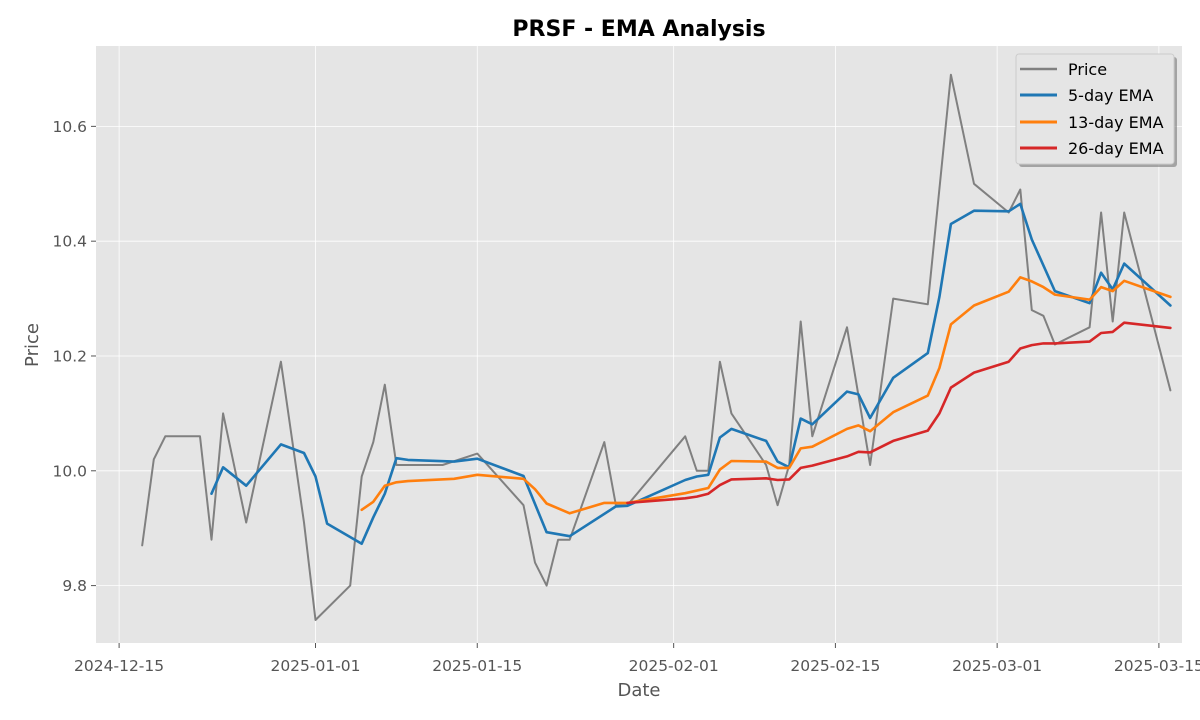  Describe the element at coordinates (32, 345) in the screenshot. I see `y-axis-label: Price` at that location.